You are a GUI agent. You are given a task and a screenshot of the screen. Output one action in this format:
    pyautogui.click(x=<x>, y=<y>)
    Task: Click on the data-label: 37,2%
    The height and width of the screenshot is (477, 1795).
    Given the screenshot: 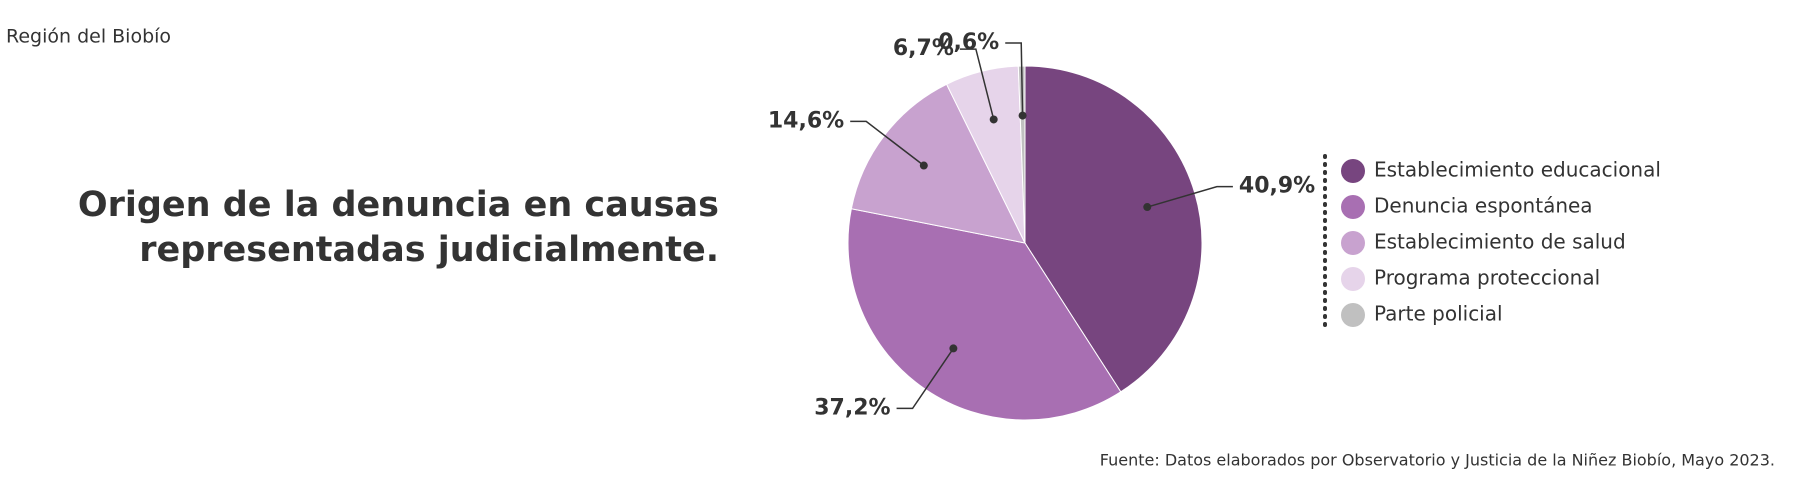 What is the action you would take?
    pyautogui.click(x=852, y=407)
    